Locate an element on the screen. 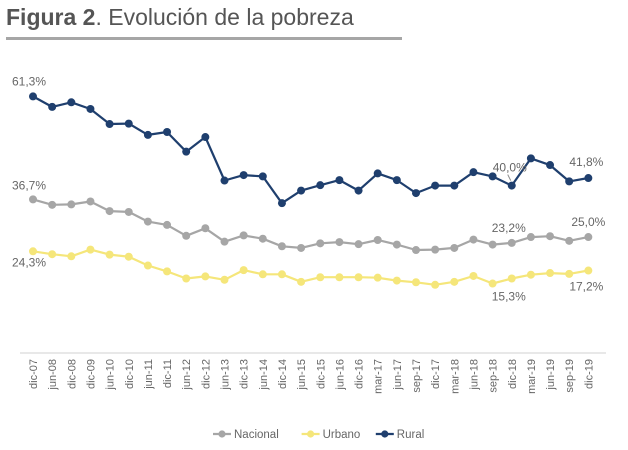  x-tick-label: dic-10 is located at coordinates (130, 374).